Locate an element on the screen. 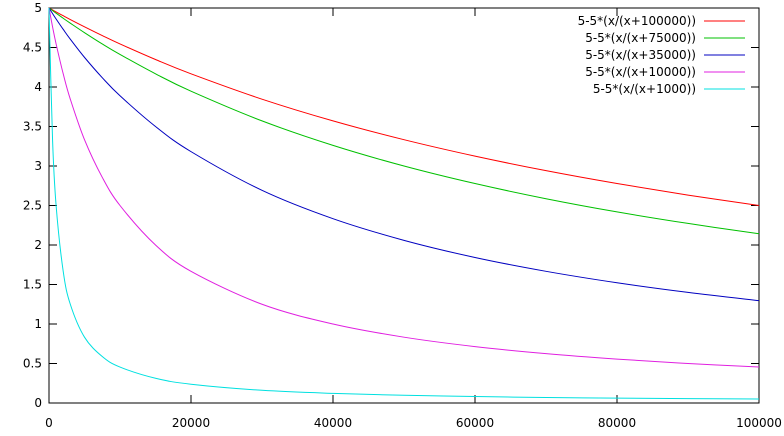 The image size is (784, 436). y-tick-label: 0 is located at coordinates (38, 403).